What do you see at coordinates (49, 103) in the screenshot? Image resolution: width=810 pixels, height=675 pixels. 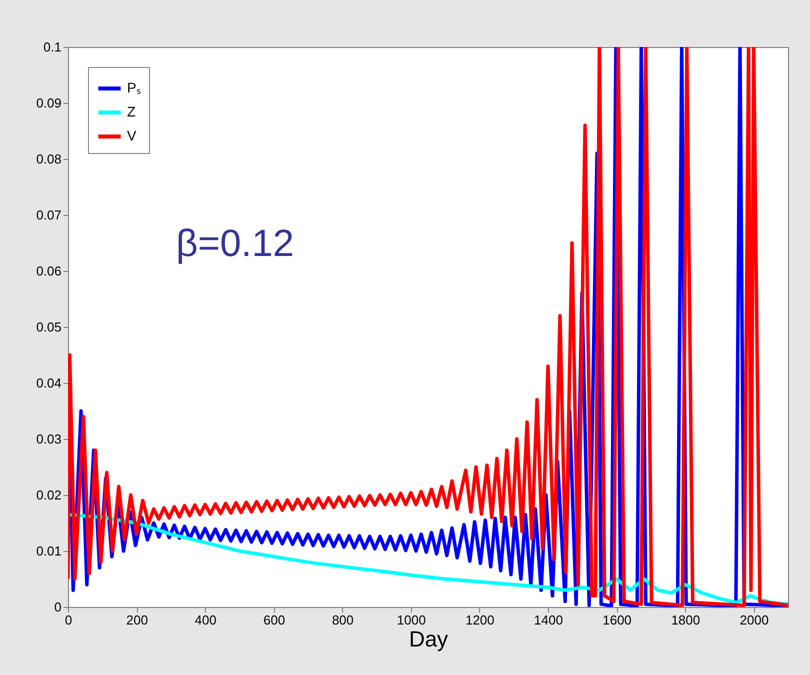 I see `y-tick-label: 0.09` at bounding box center [49, 103].